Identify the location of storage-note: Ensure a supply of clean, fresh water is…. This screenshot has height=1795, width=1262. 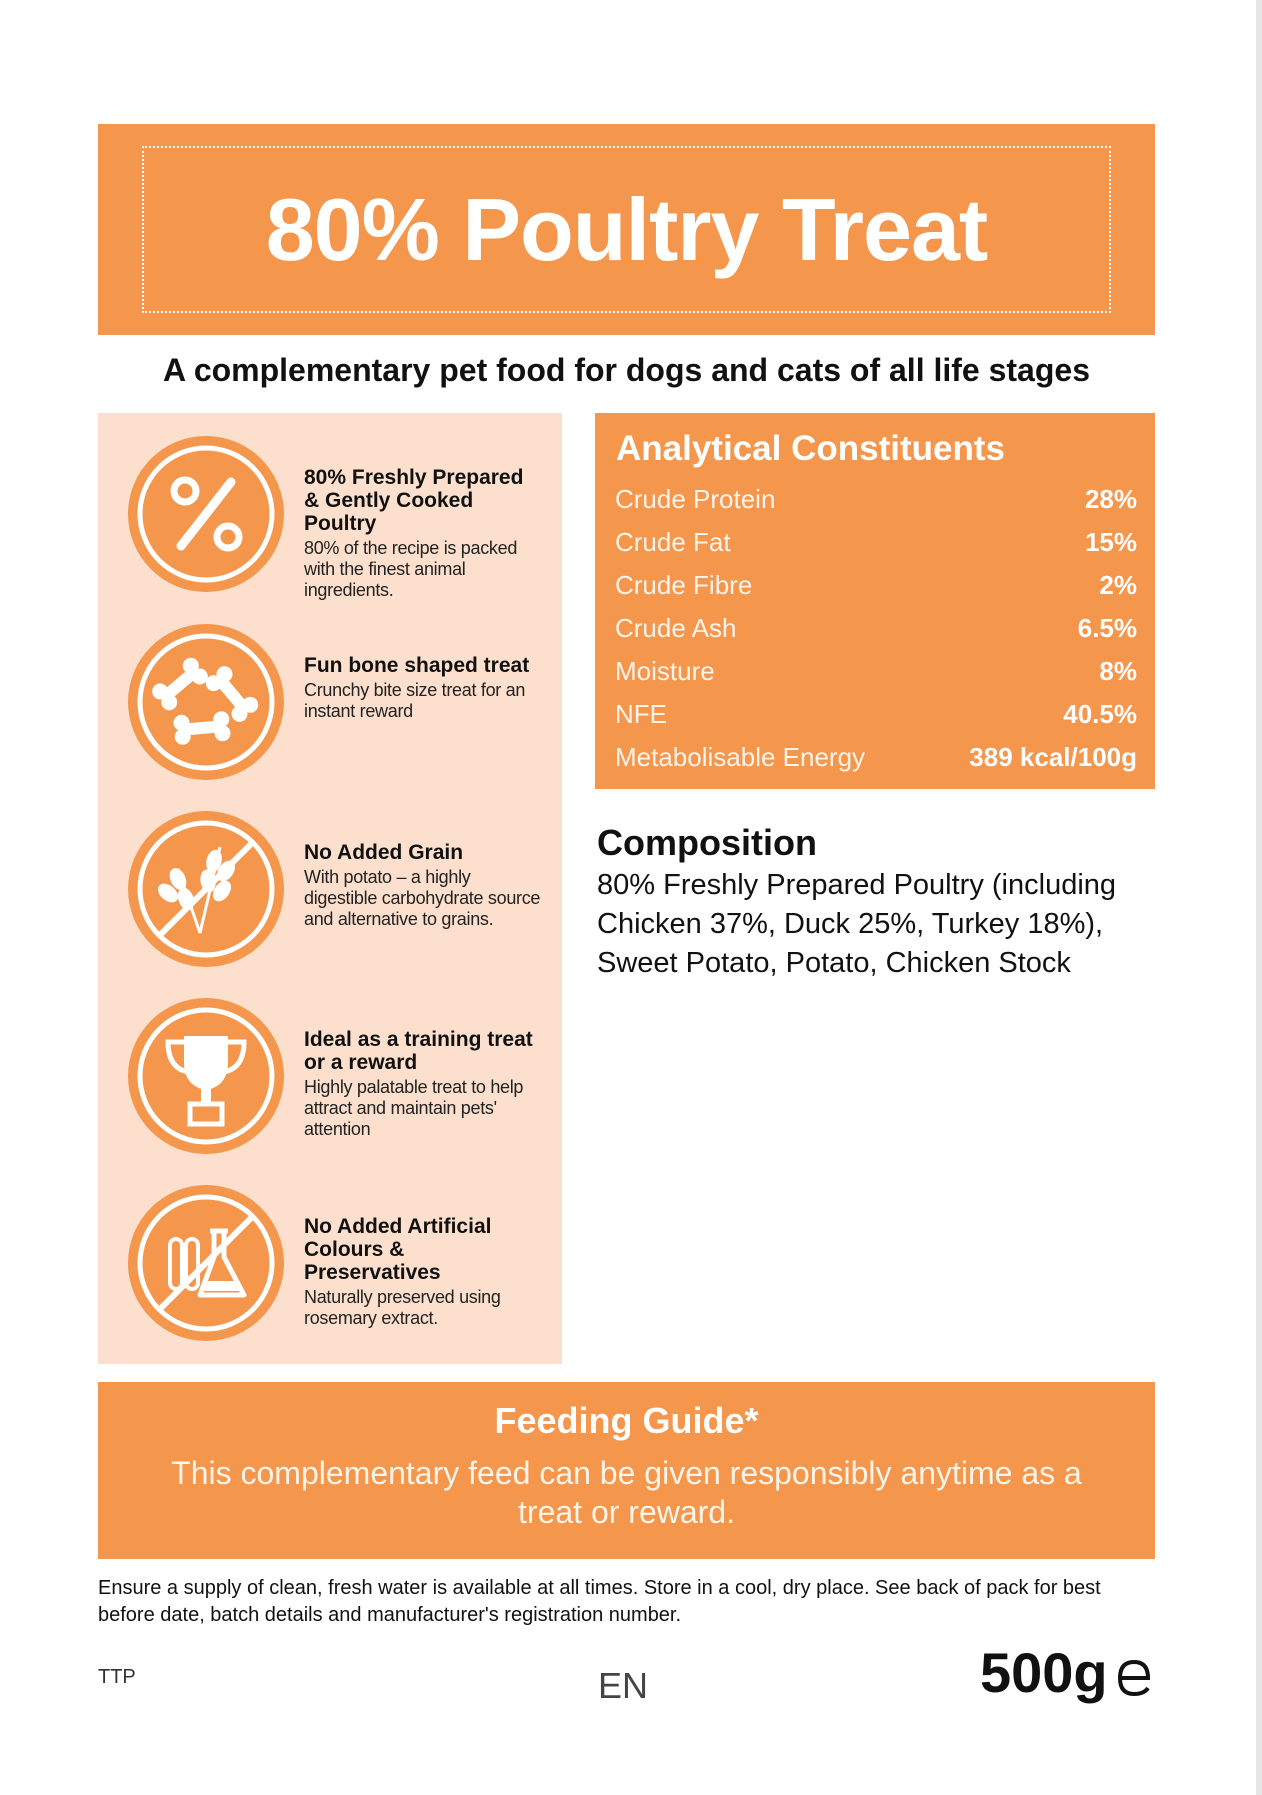
(599, 1601).